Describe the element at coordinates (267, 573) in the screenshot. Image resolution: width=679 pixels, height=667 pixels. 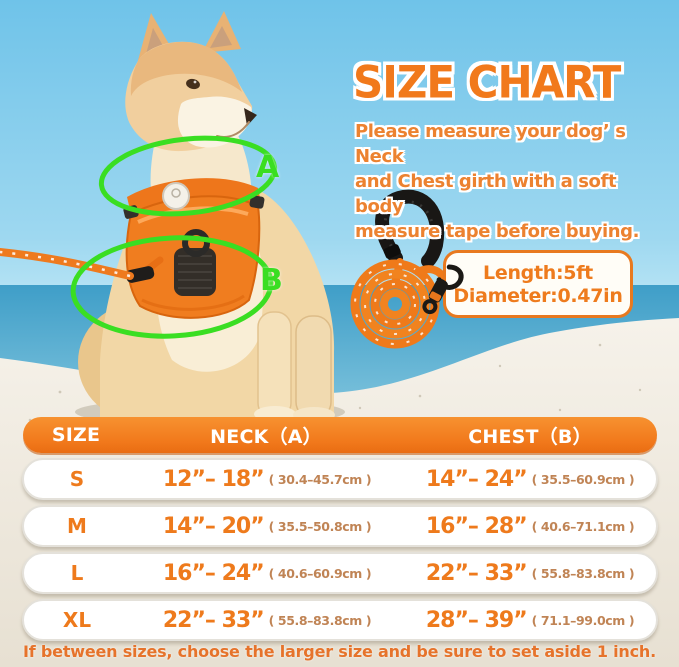
I see `row-neck: 16”– 24” ( 40.6–60.9cm )` at that location.